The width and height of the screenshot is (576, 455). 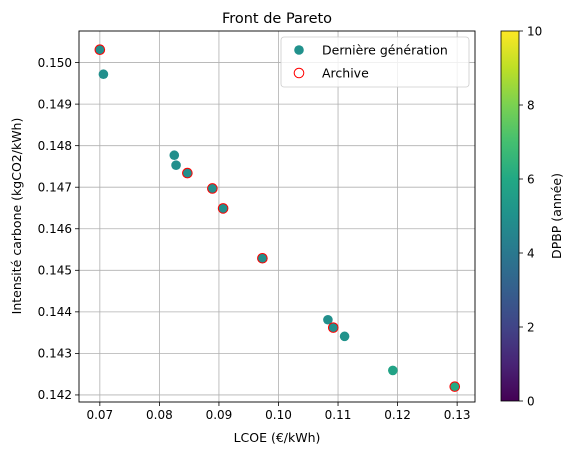 I want to click on y-tick-label: 0.145, so click(x=55, y=271).